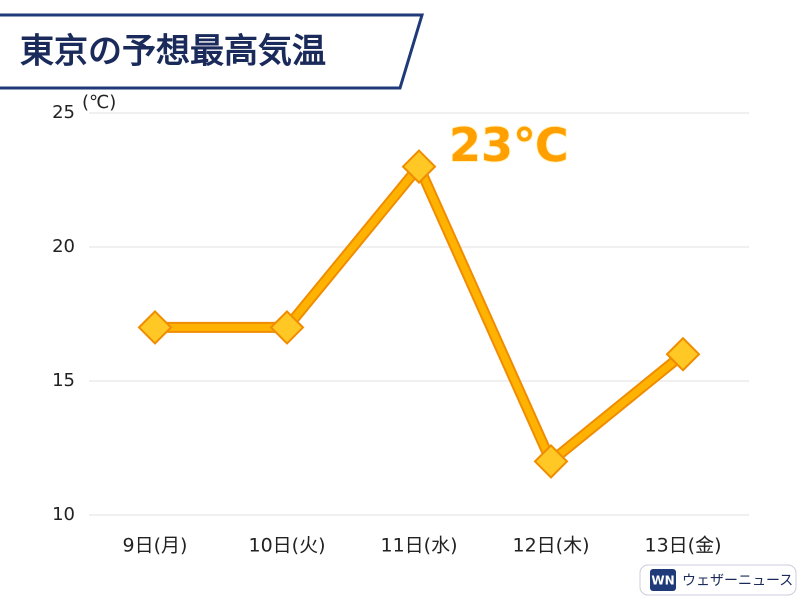 The height and width of the screenshot is (600, 800). What do you see at coordinates (682, 546) in the screenshot?
I see `x-tick-label: 13日(金)` at bounding box center [682, 546].